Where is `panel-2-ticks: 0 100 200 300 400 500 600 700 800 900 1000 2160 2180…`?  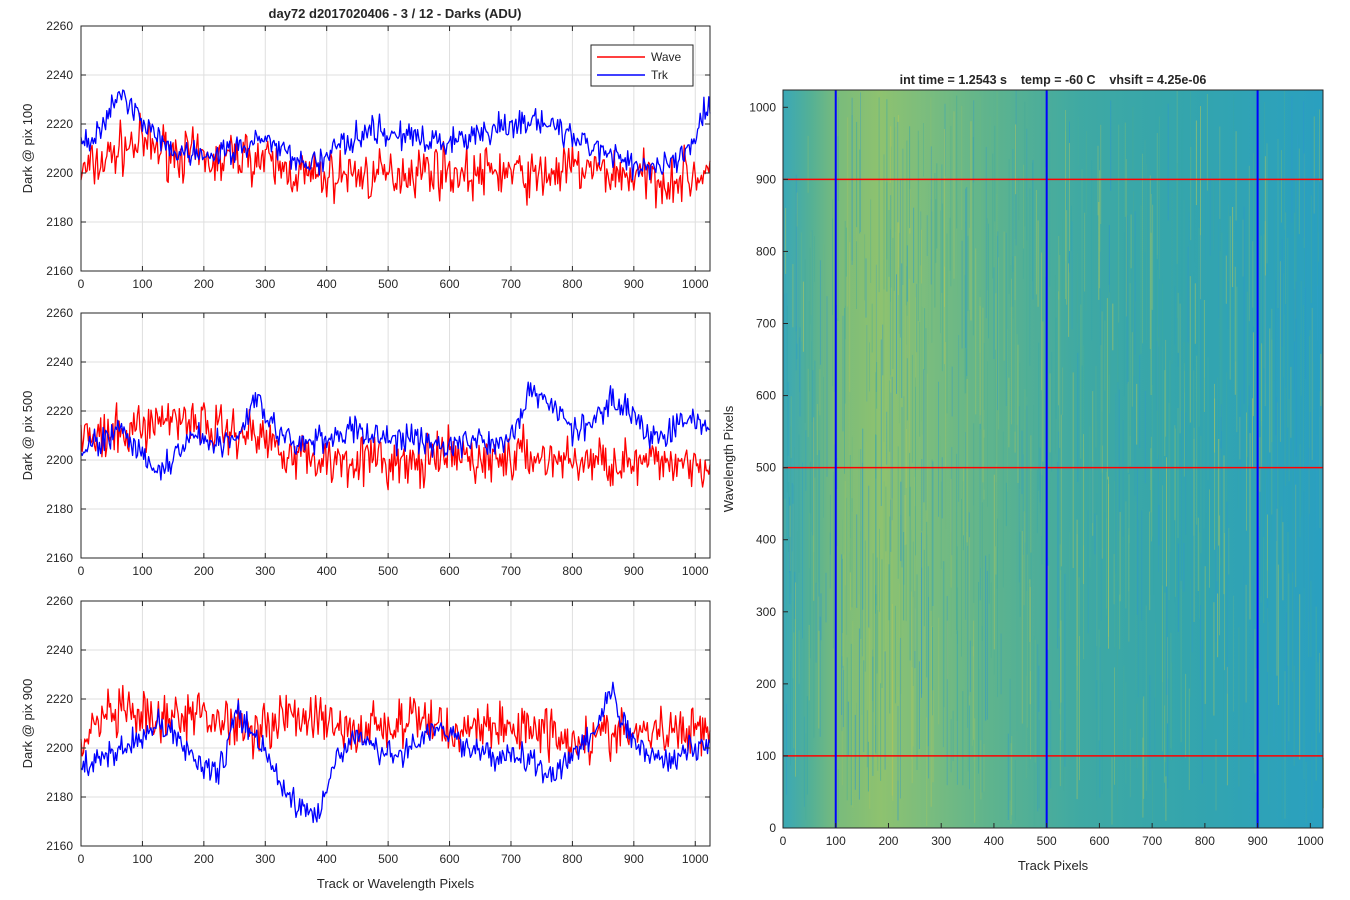
panel-2-ticks: 0 100 200 300 400 500 600 700 800 900 1000 2160 2180… is located at coordinates (378, 442).